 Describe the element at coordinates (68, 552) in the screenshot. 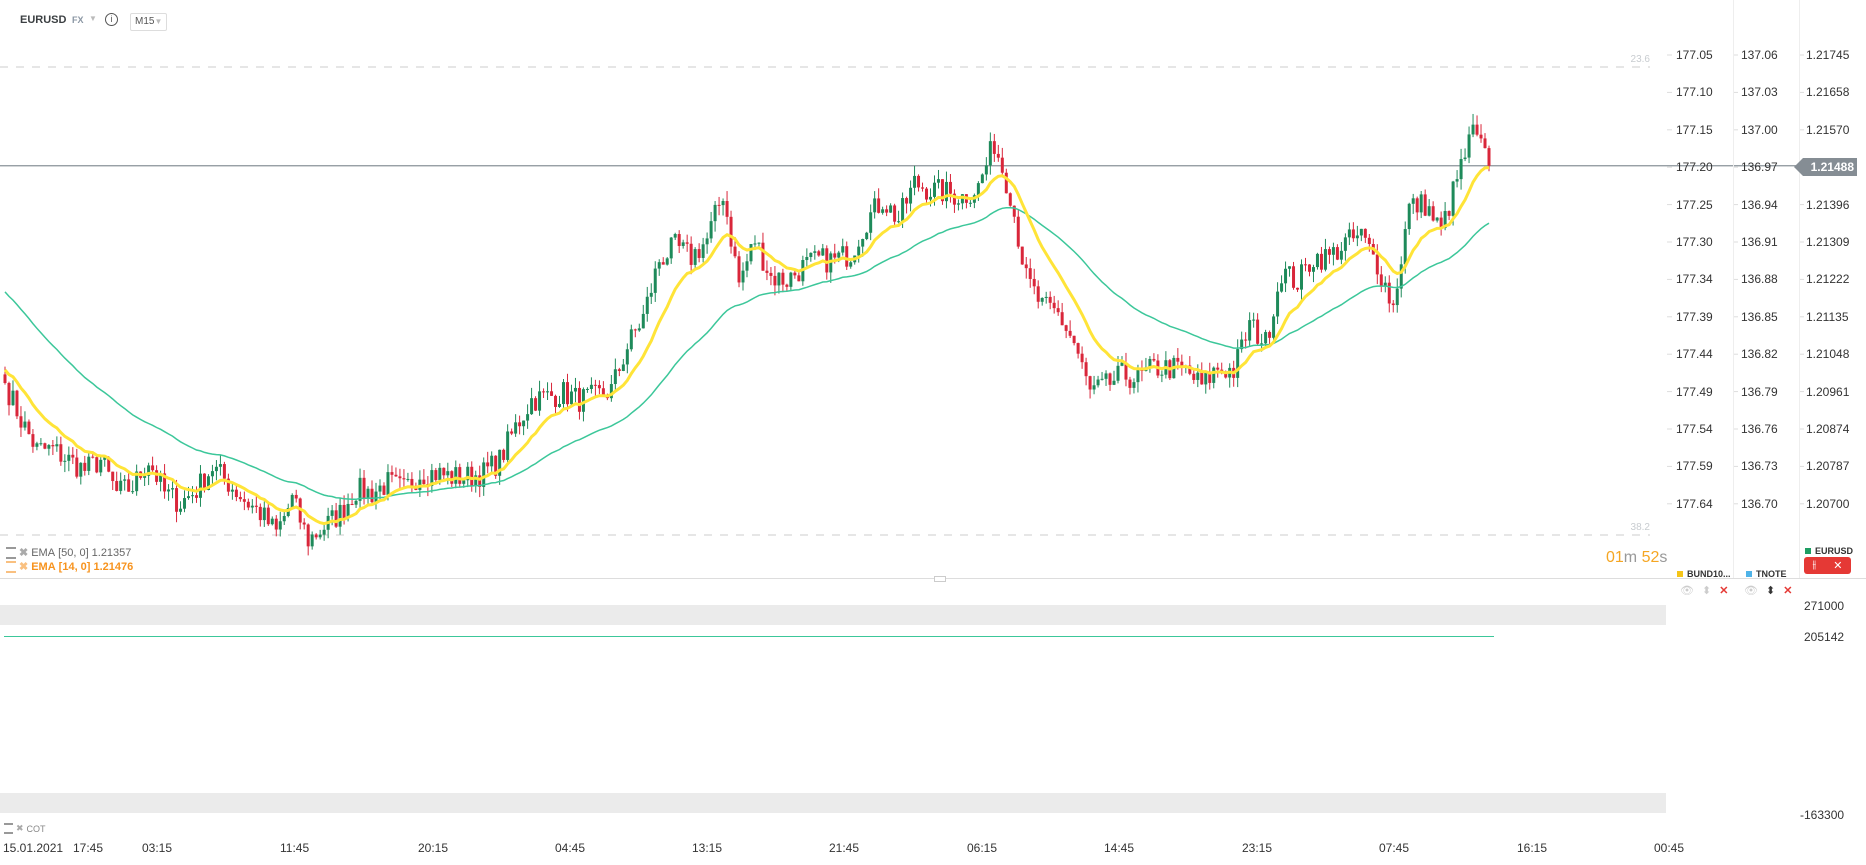

I see `indicator-legend-ema50: ✖ EMA [50, 0] 1.21357` at that location.